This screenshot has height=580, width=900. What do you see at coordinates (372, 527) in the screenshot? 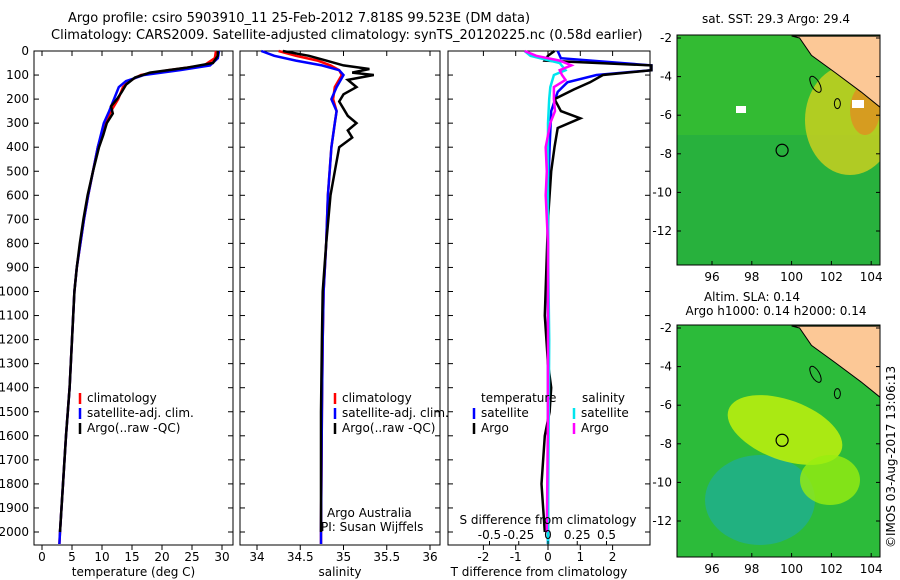
I see `annotation-pi: PI: Susan Wijffels` at bounding box center [372, 527].